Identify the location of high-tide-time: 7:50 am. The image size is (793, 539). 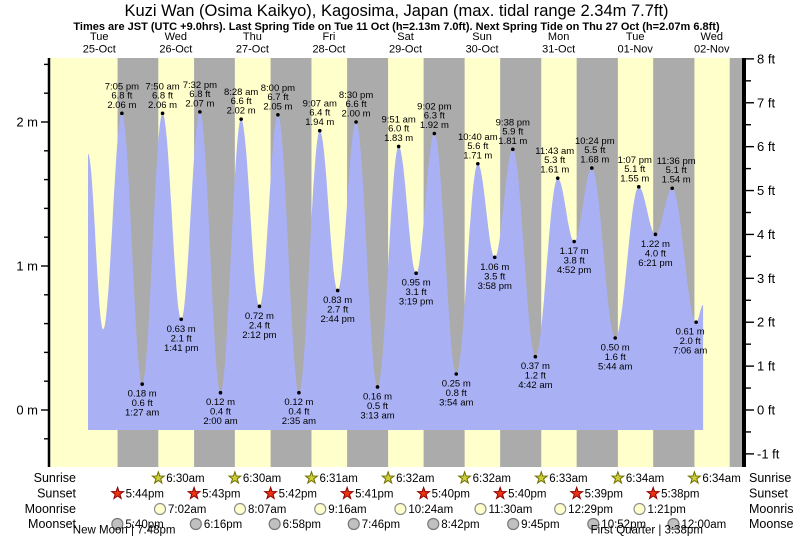
(162, 86).